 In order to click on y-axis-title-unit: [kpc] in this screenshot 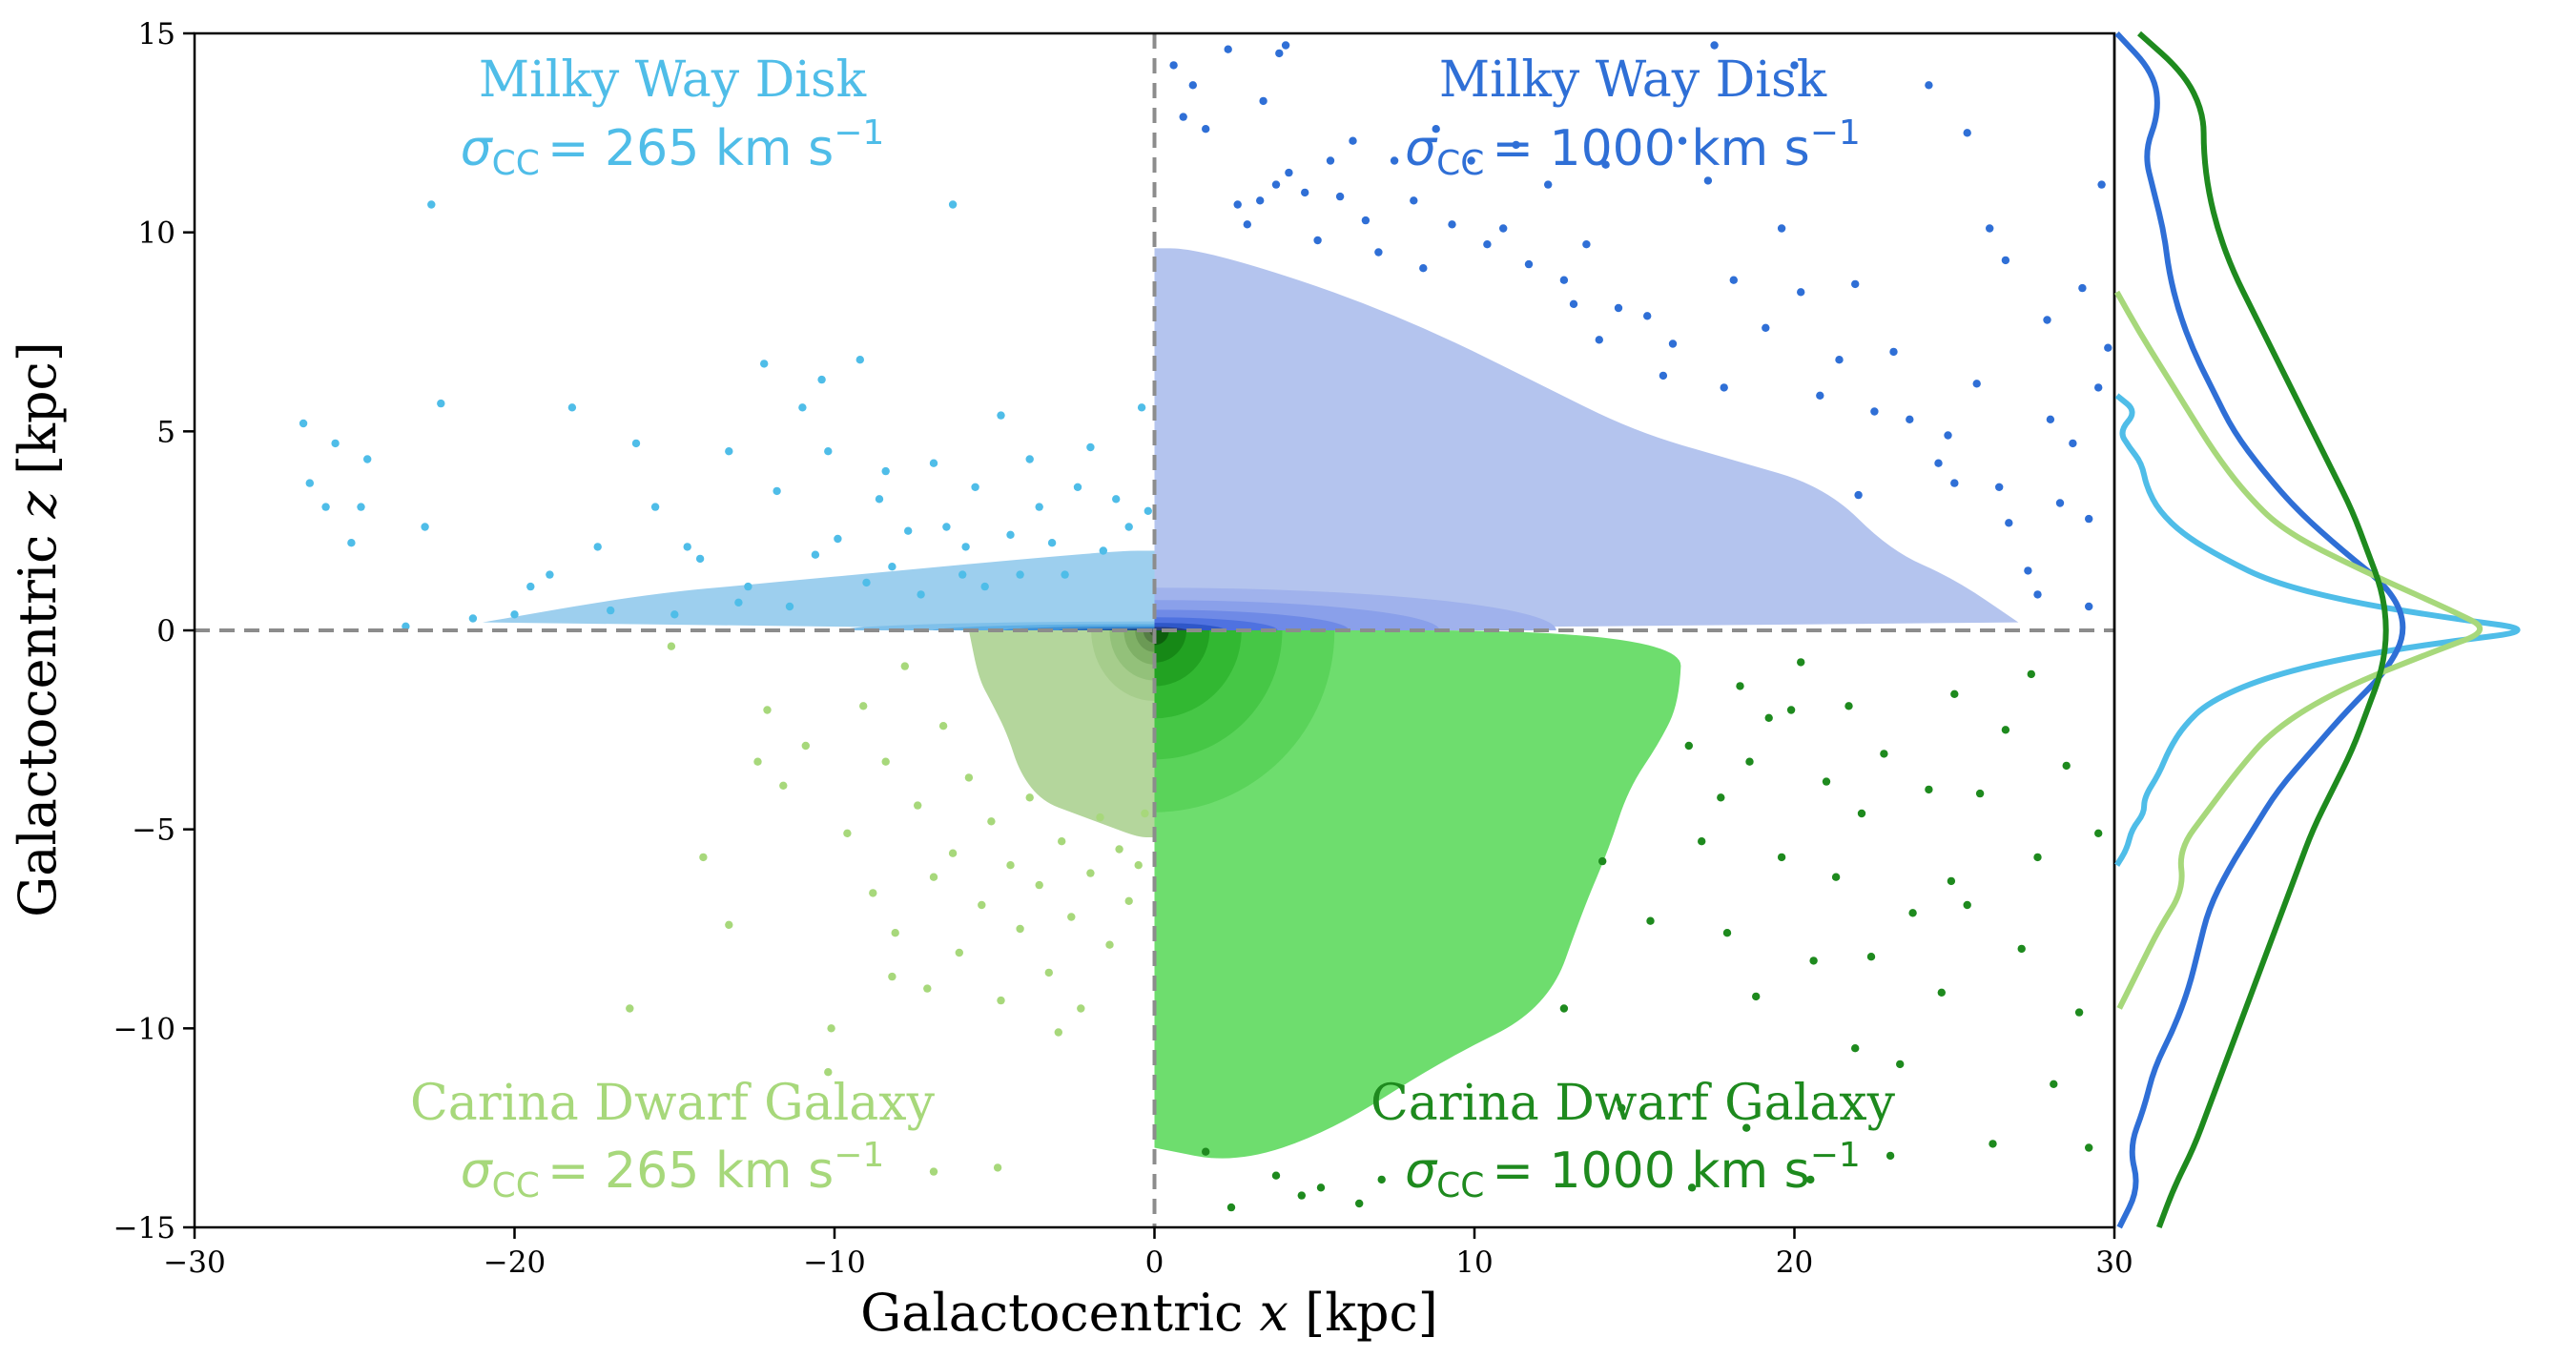, I will do `click(38, 416)`.